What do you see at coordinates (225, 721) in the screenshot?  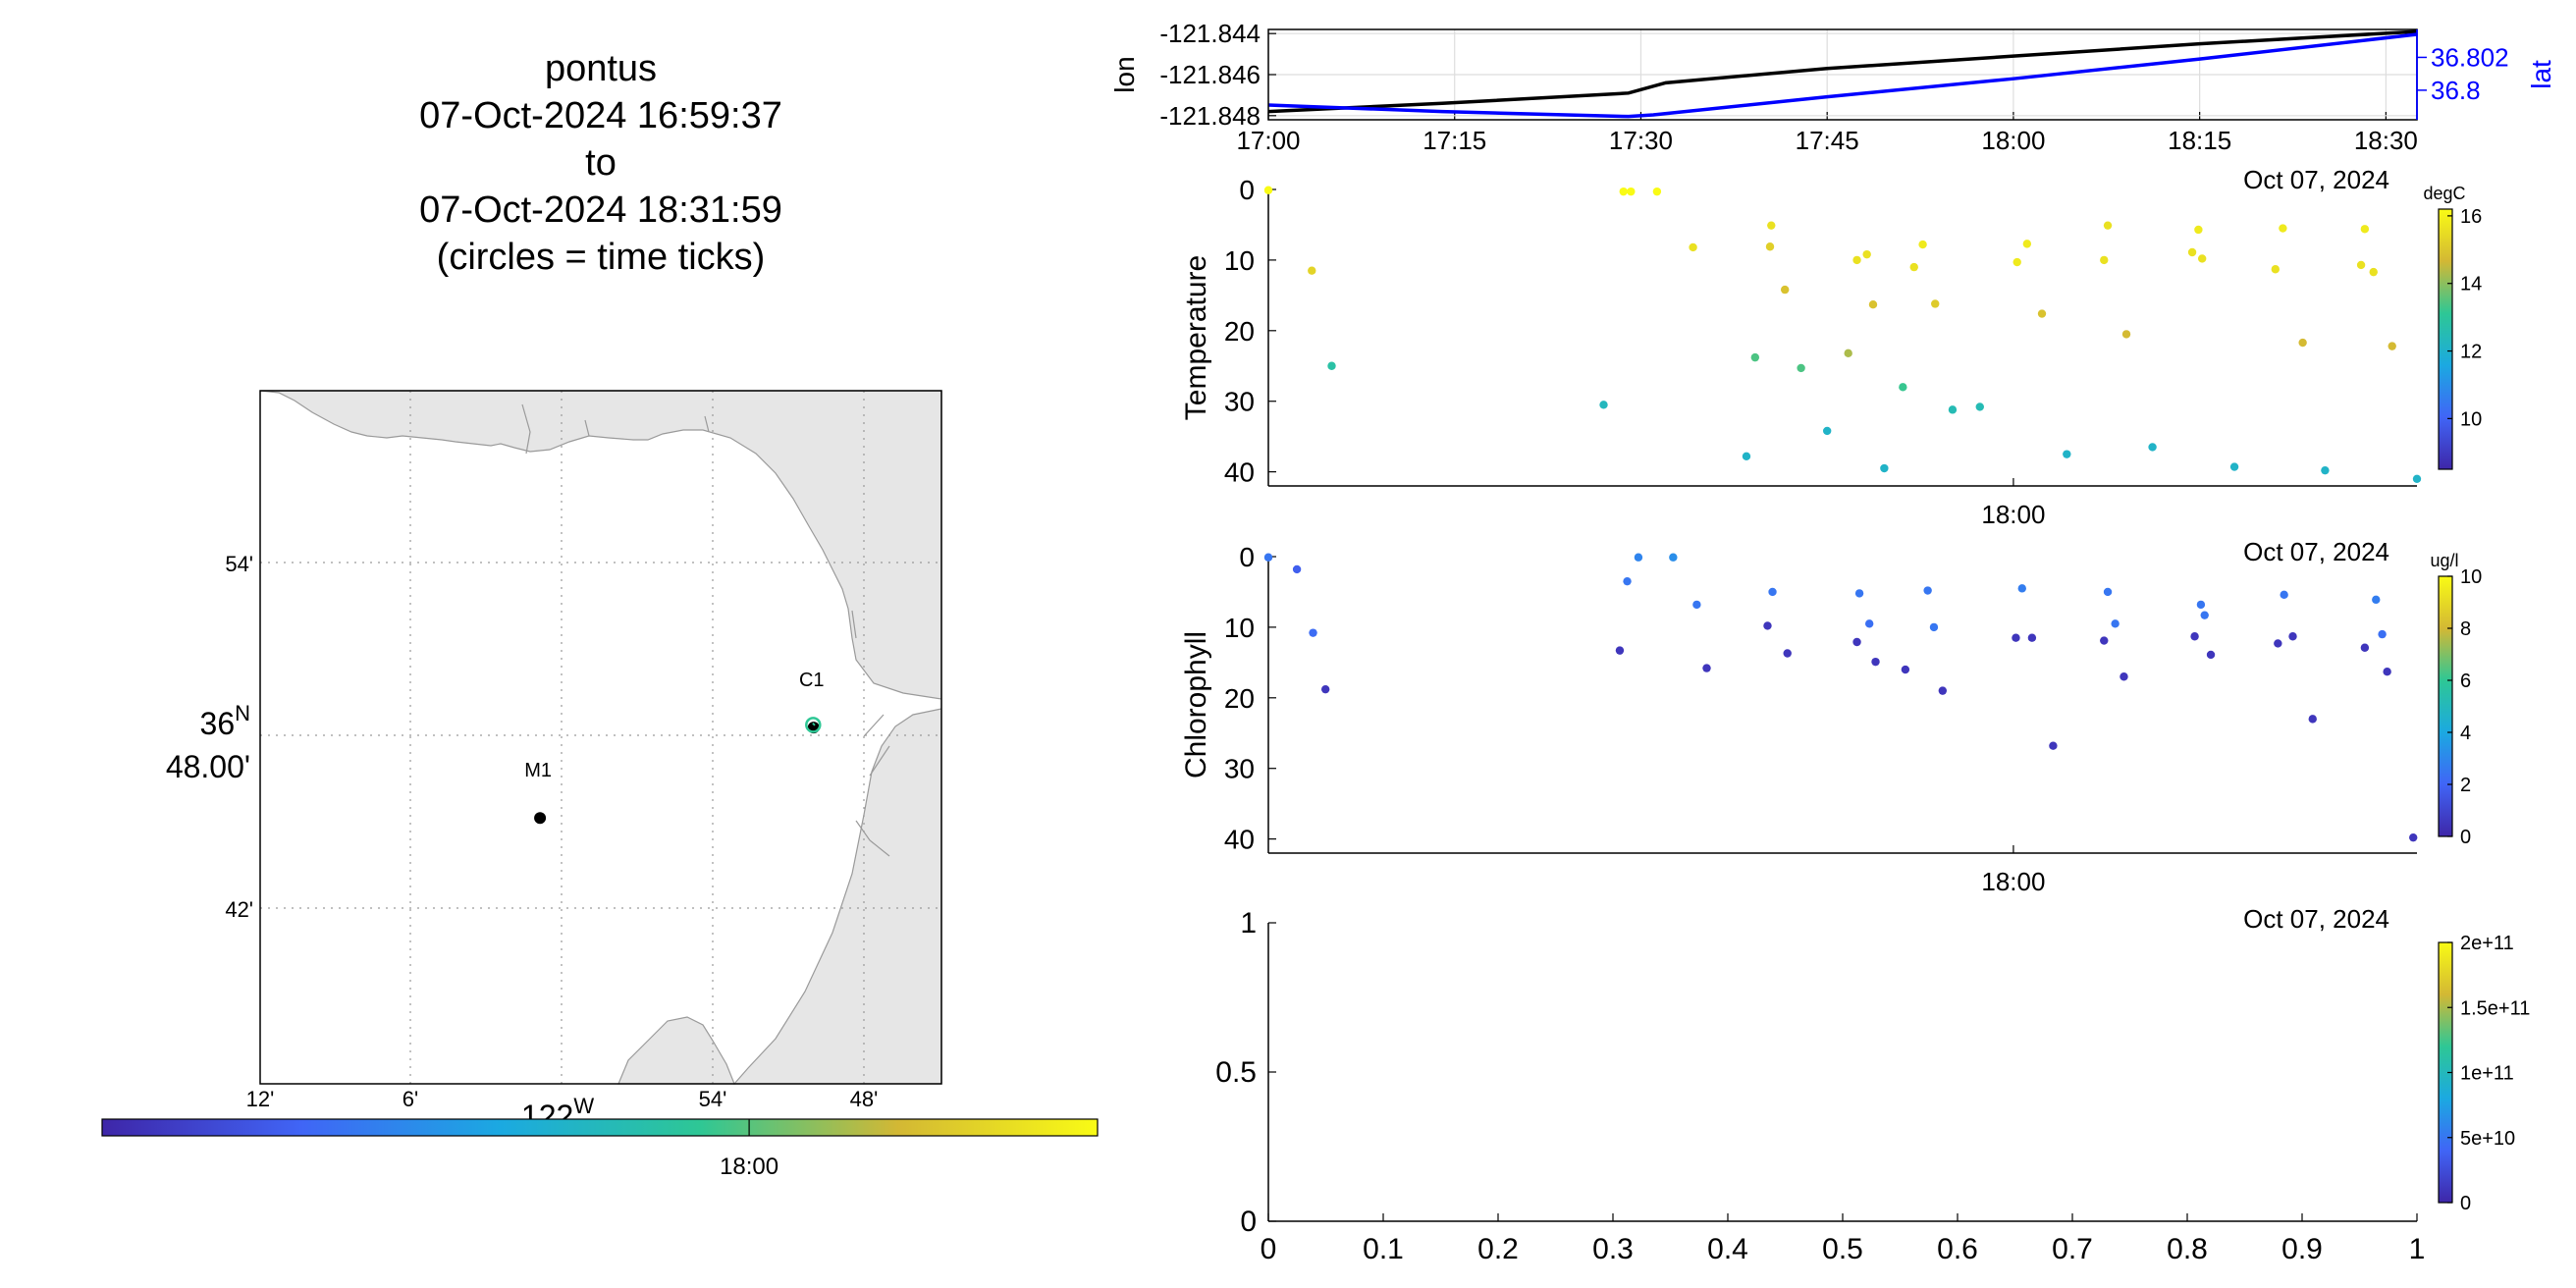 I see `map-lat-main: 36N` at bounding box center [225, 721].